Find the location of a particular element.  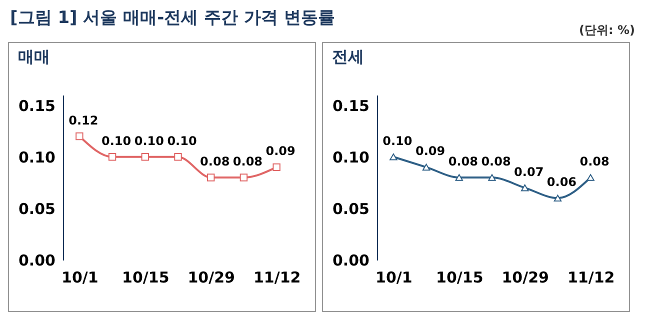

text: (단위: %) is located at coordinates (607, 30).